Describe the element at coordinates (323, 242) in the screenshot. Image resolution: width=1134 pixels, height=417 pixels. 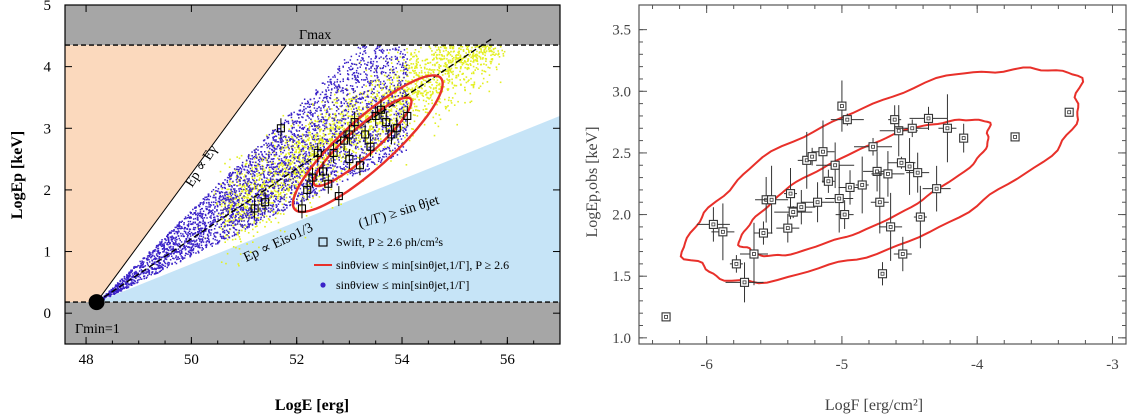
I see `legend-square-marker` at that location.